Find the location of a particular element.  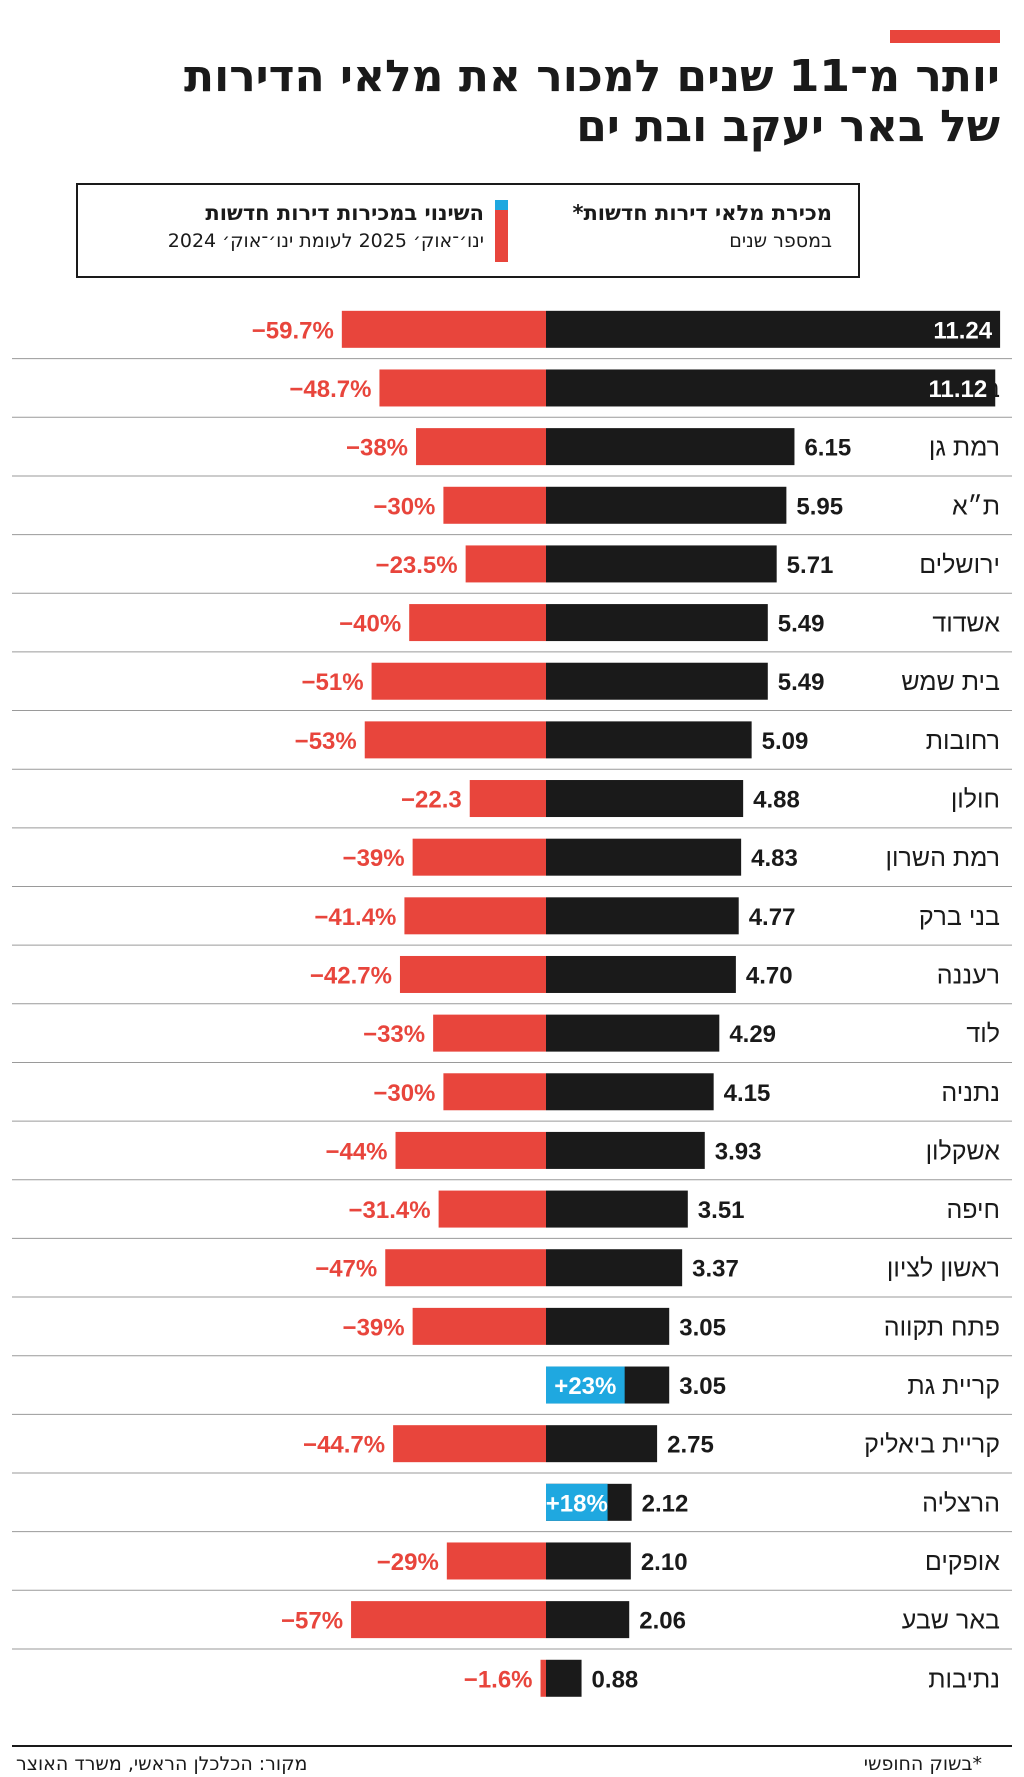

footer-divider is located at coordinates (512, 1746).